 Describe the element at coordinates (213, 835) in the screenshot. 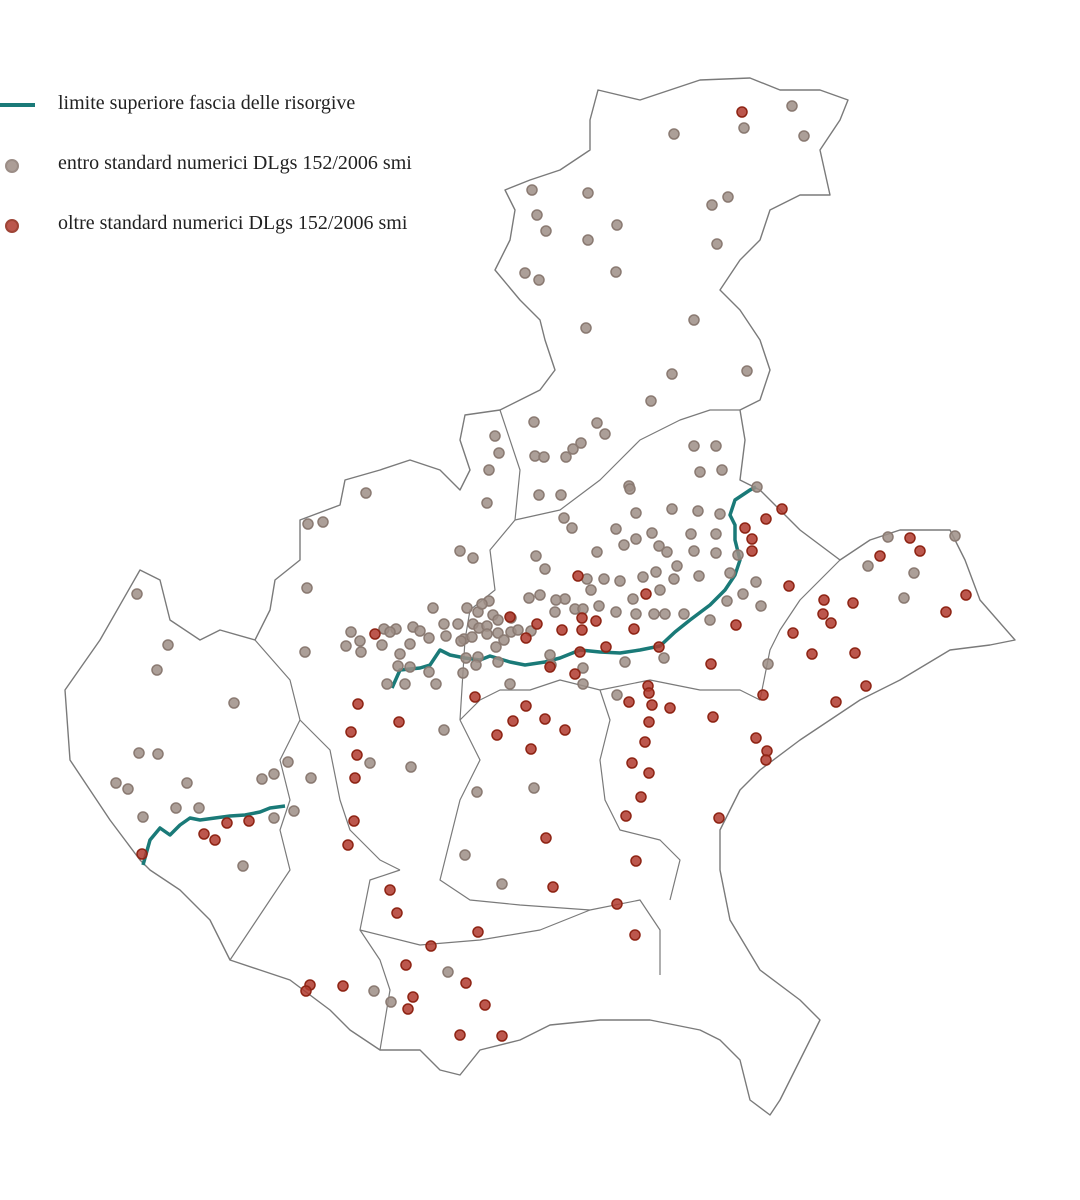

I see `risorgive-line-west` at that location.